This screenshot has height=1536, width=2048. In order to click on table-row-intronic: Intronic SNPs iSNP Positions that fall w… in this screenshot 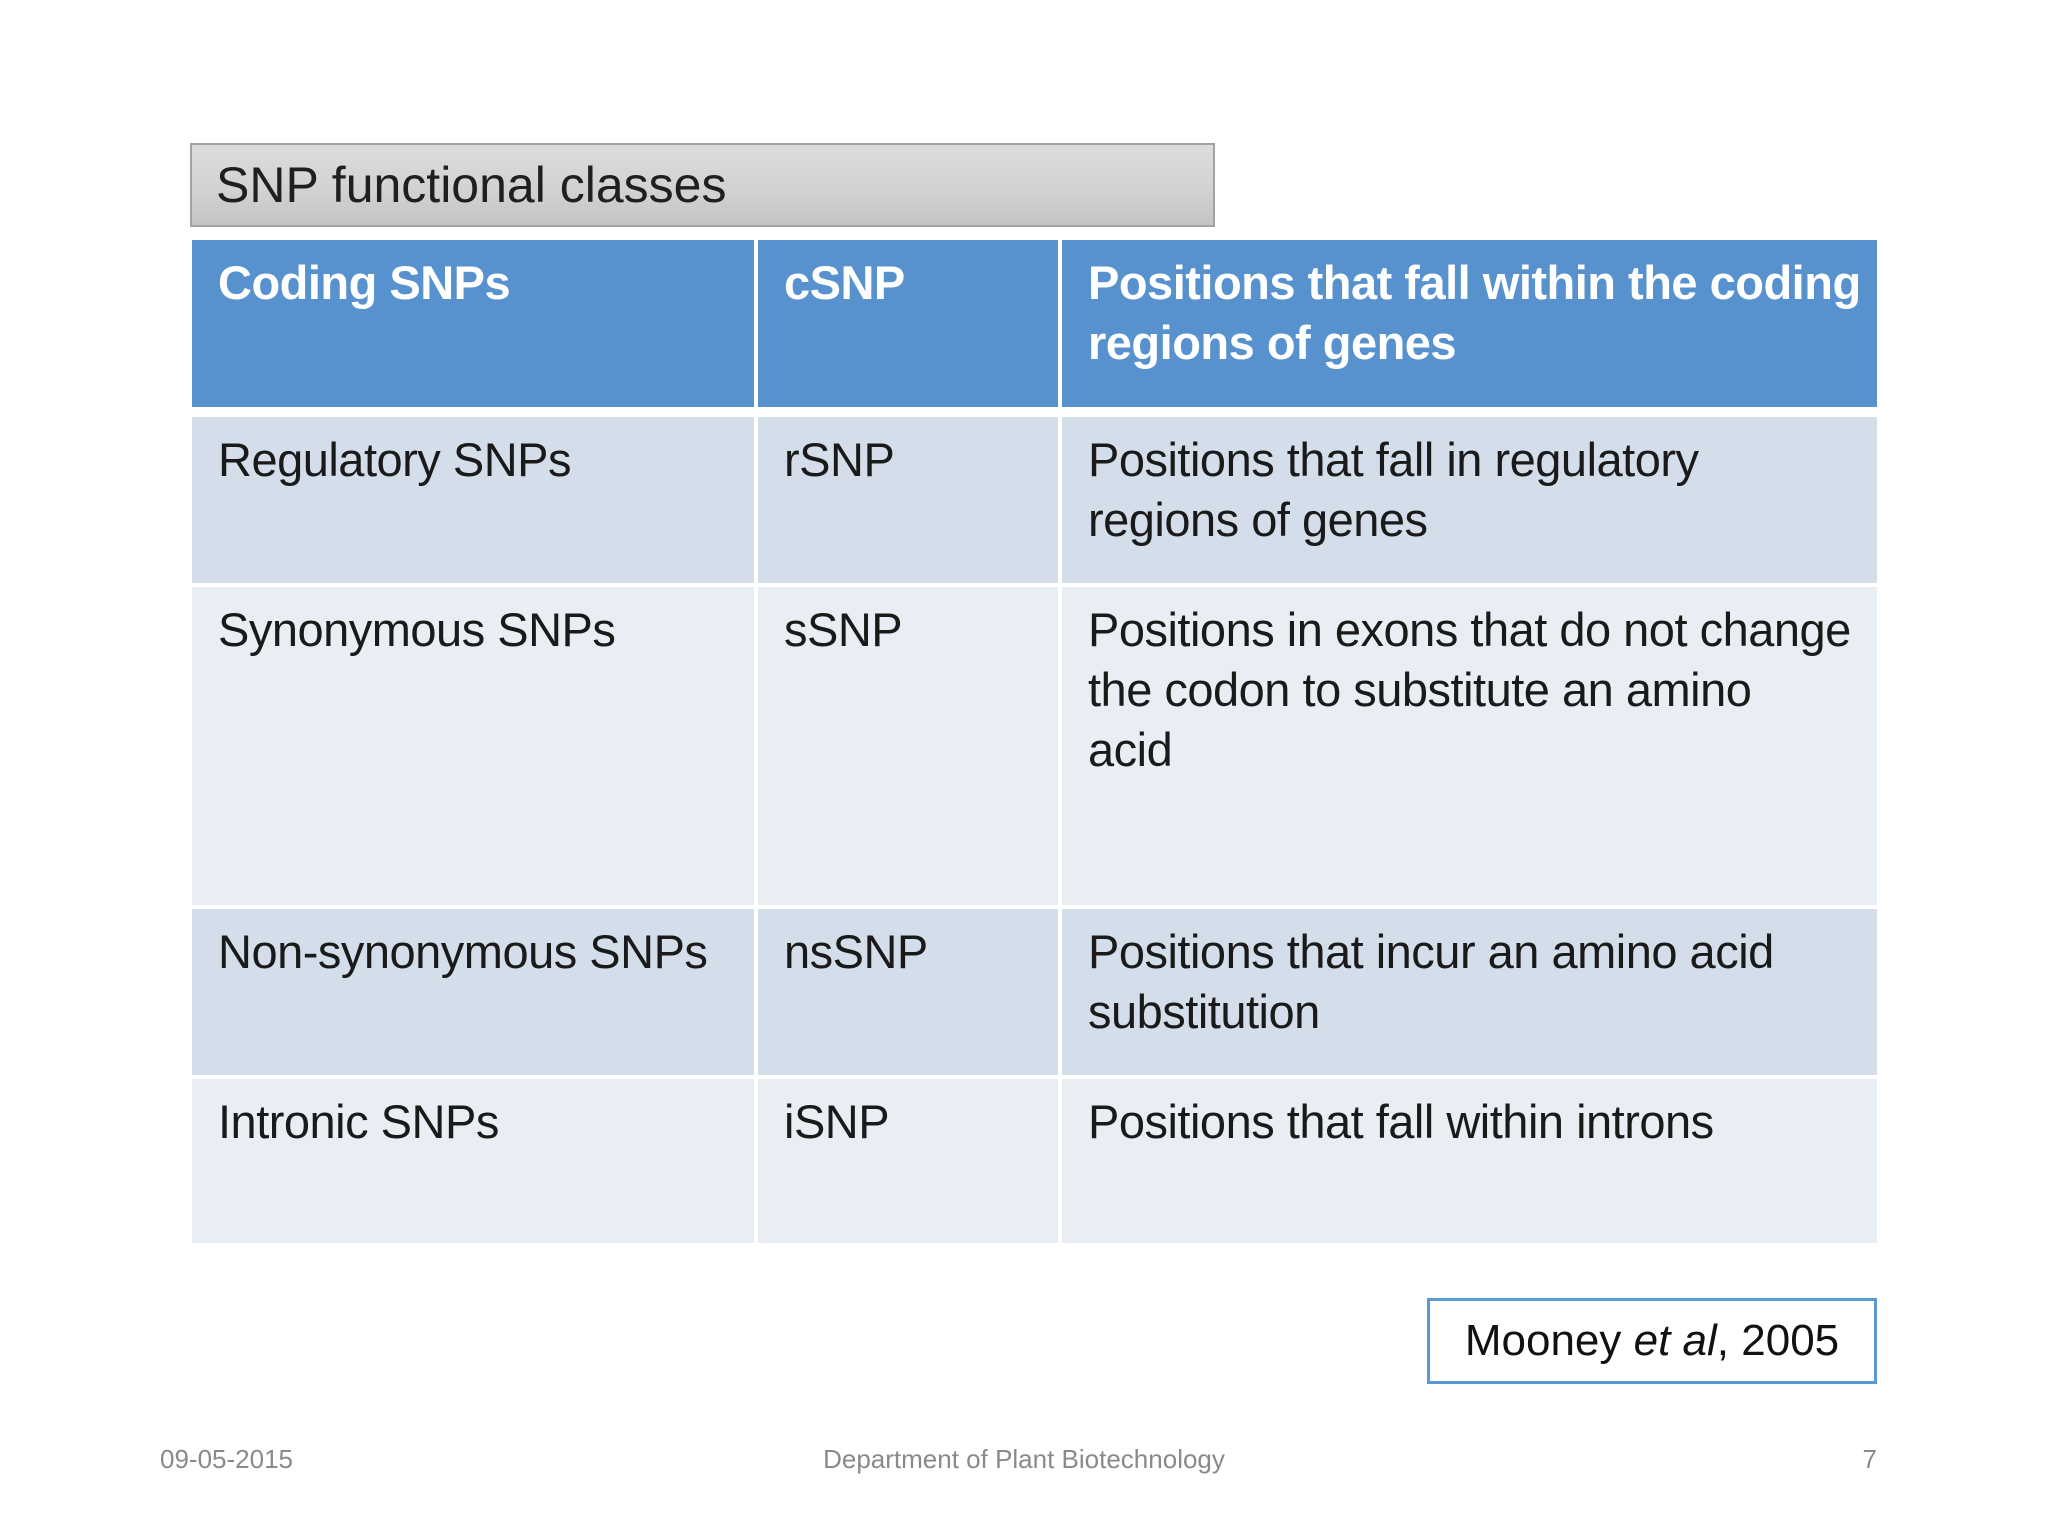, I will do `click(1034, 1161)`.